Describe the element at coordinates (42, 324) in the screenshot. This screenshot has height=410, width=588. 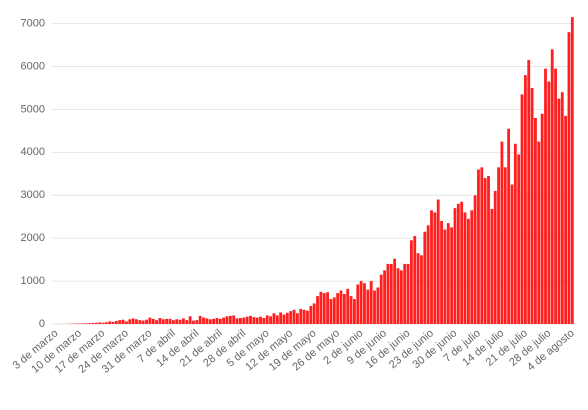
I see `y-tick-label: 0` at that location.